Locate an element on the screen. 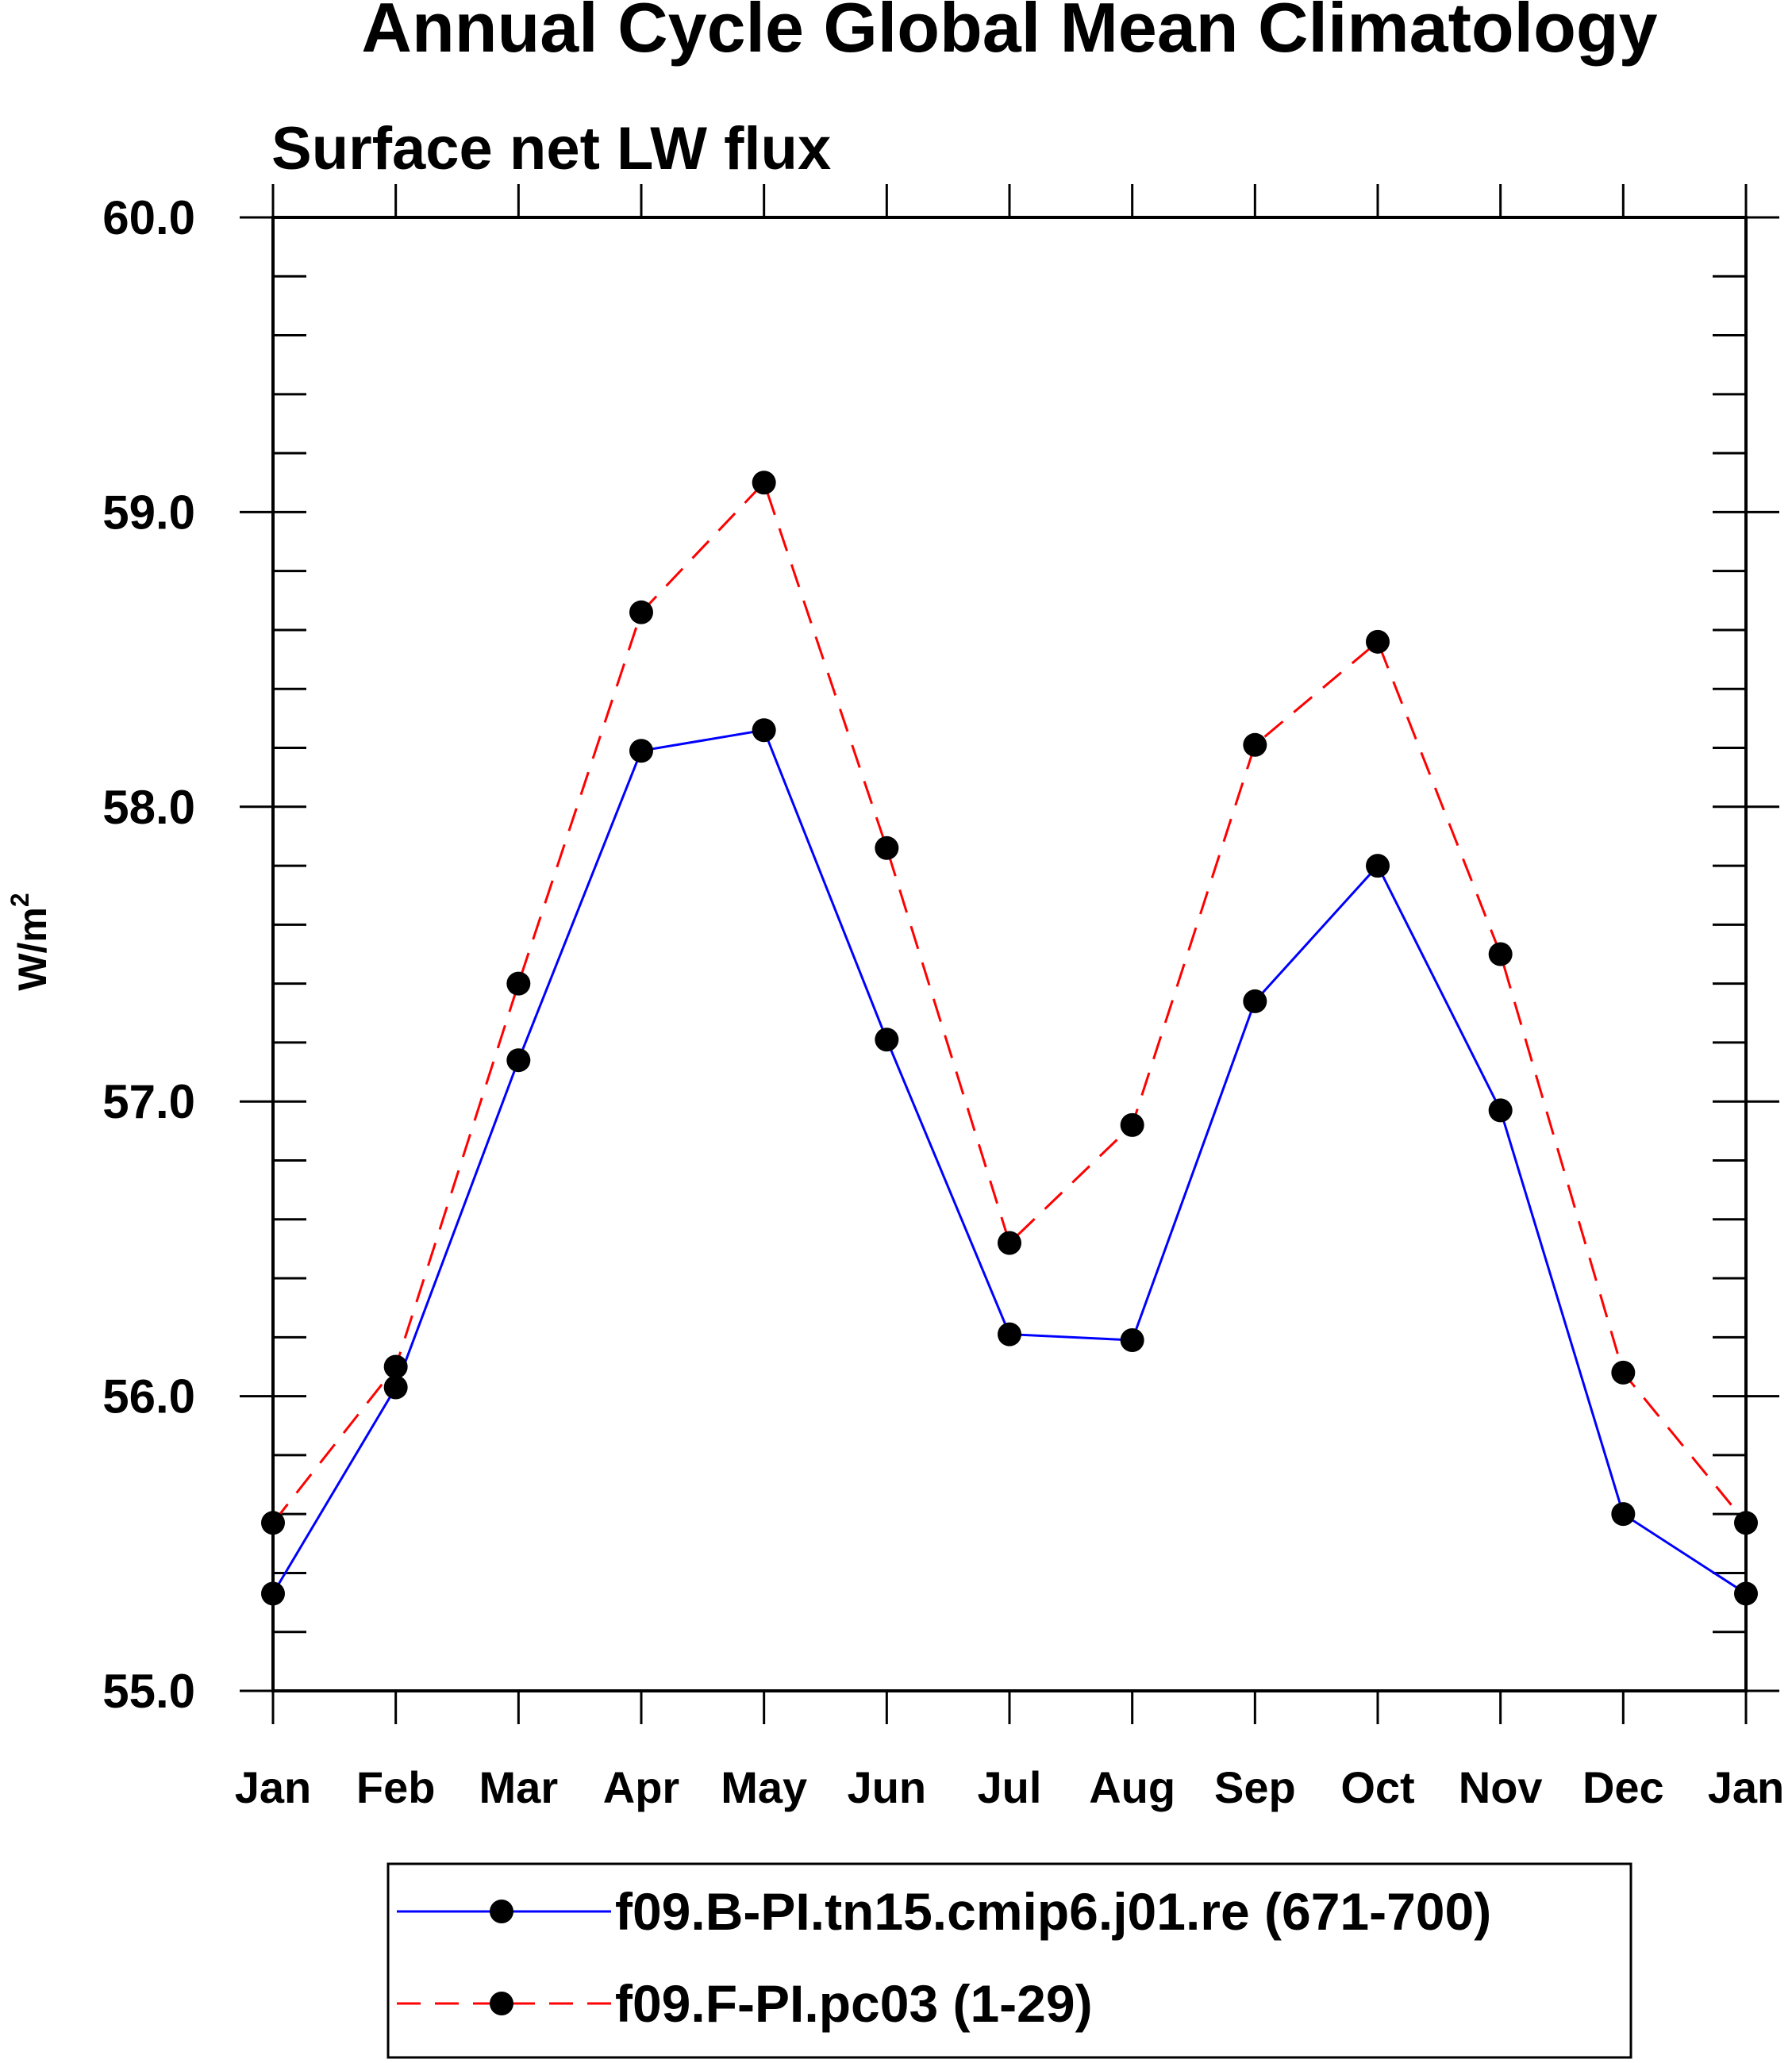 The height and width of the screenshot is (2063, 1792). y-tick-label: 57.0 is located at coordinates (148, 1101).